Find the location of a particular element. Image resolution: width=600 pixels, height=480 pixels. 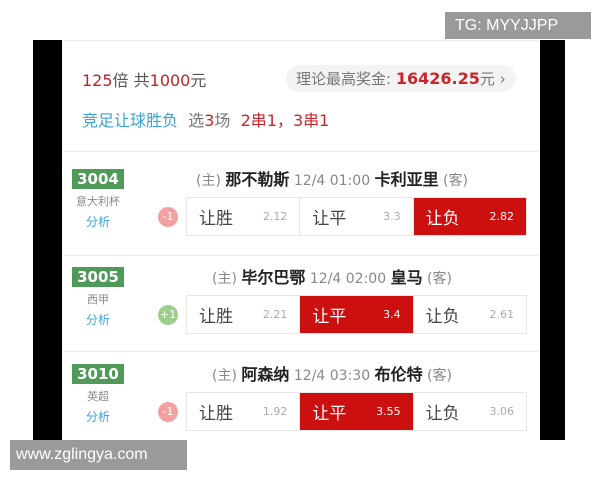

odds-option: 让胜 1.92 is located at coordinates (244, 411).